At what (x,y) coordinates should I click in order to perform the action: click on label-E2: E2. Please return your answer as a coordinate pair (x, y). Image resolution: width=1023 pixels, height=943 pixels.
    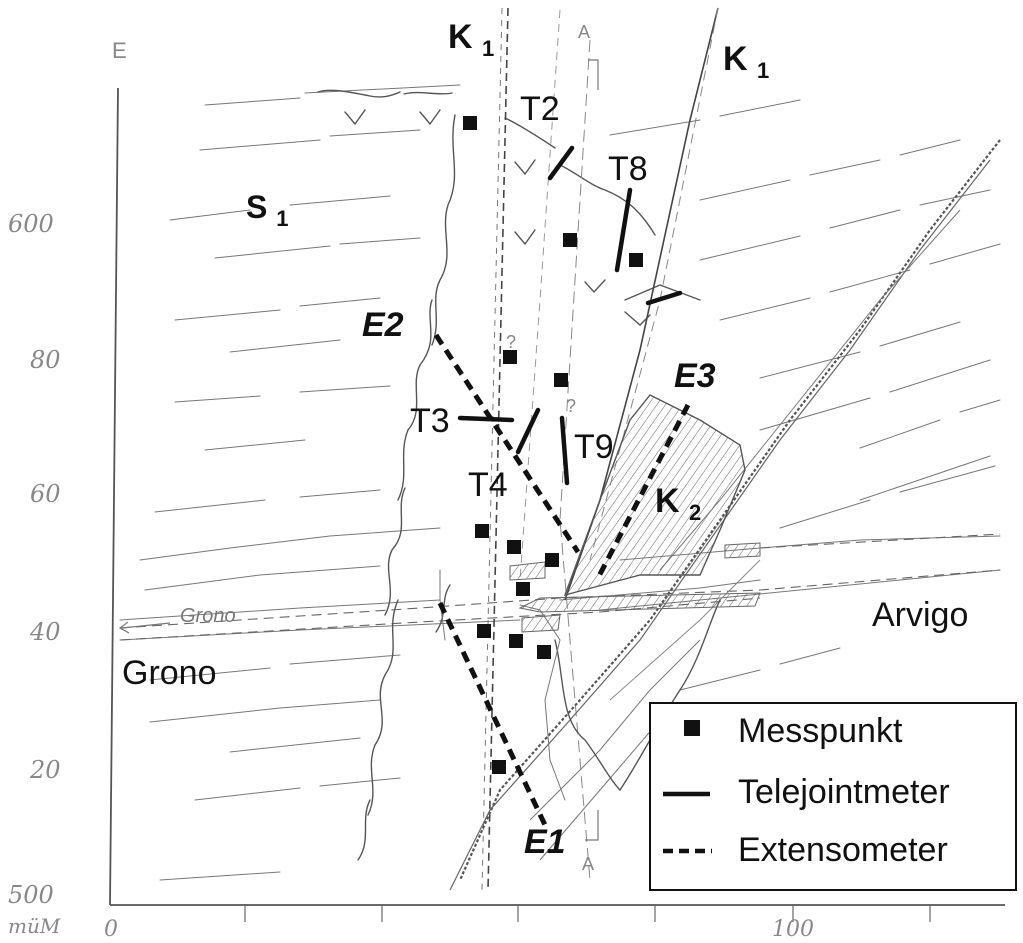
    Looking at the image, I should click on (383, 325).